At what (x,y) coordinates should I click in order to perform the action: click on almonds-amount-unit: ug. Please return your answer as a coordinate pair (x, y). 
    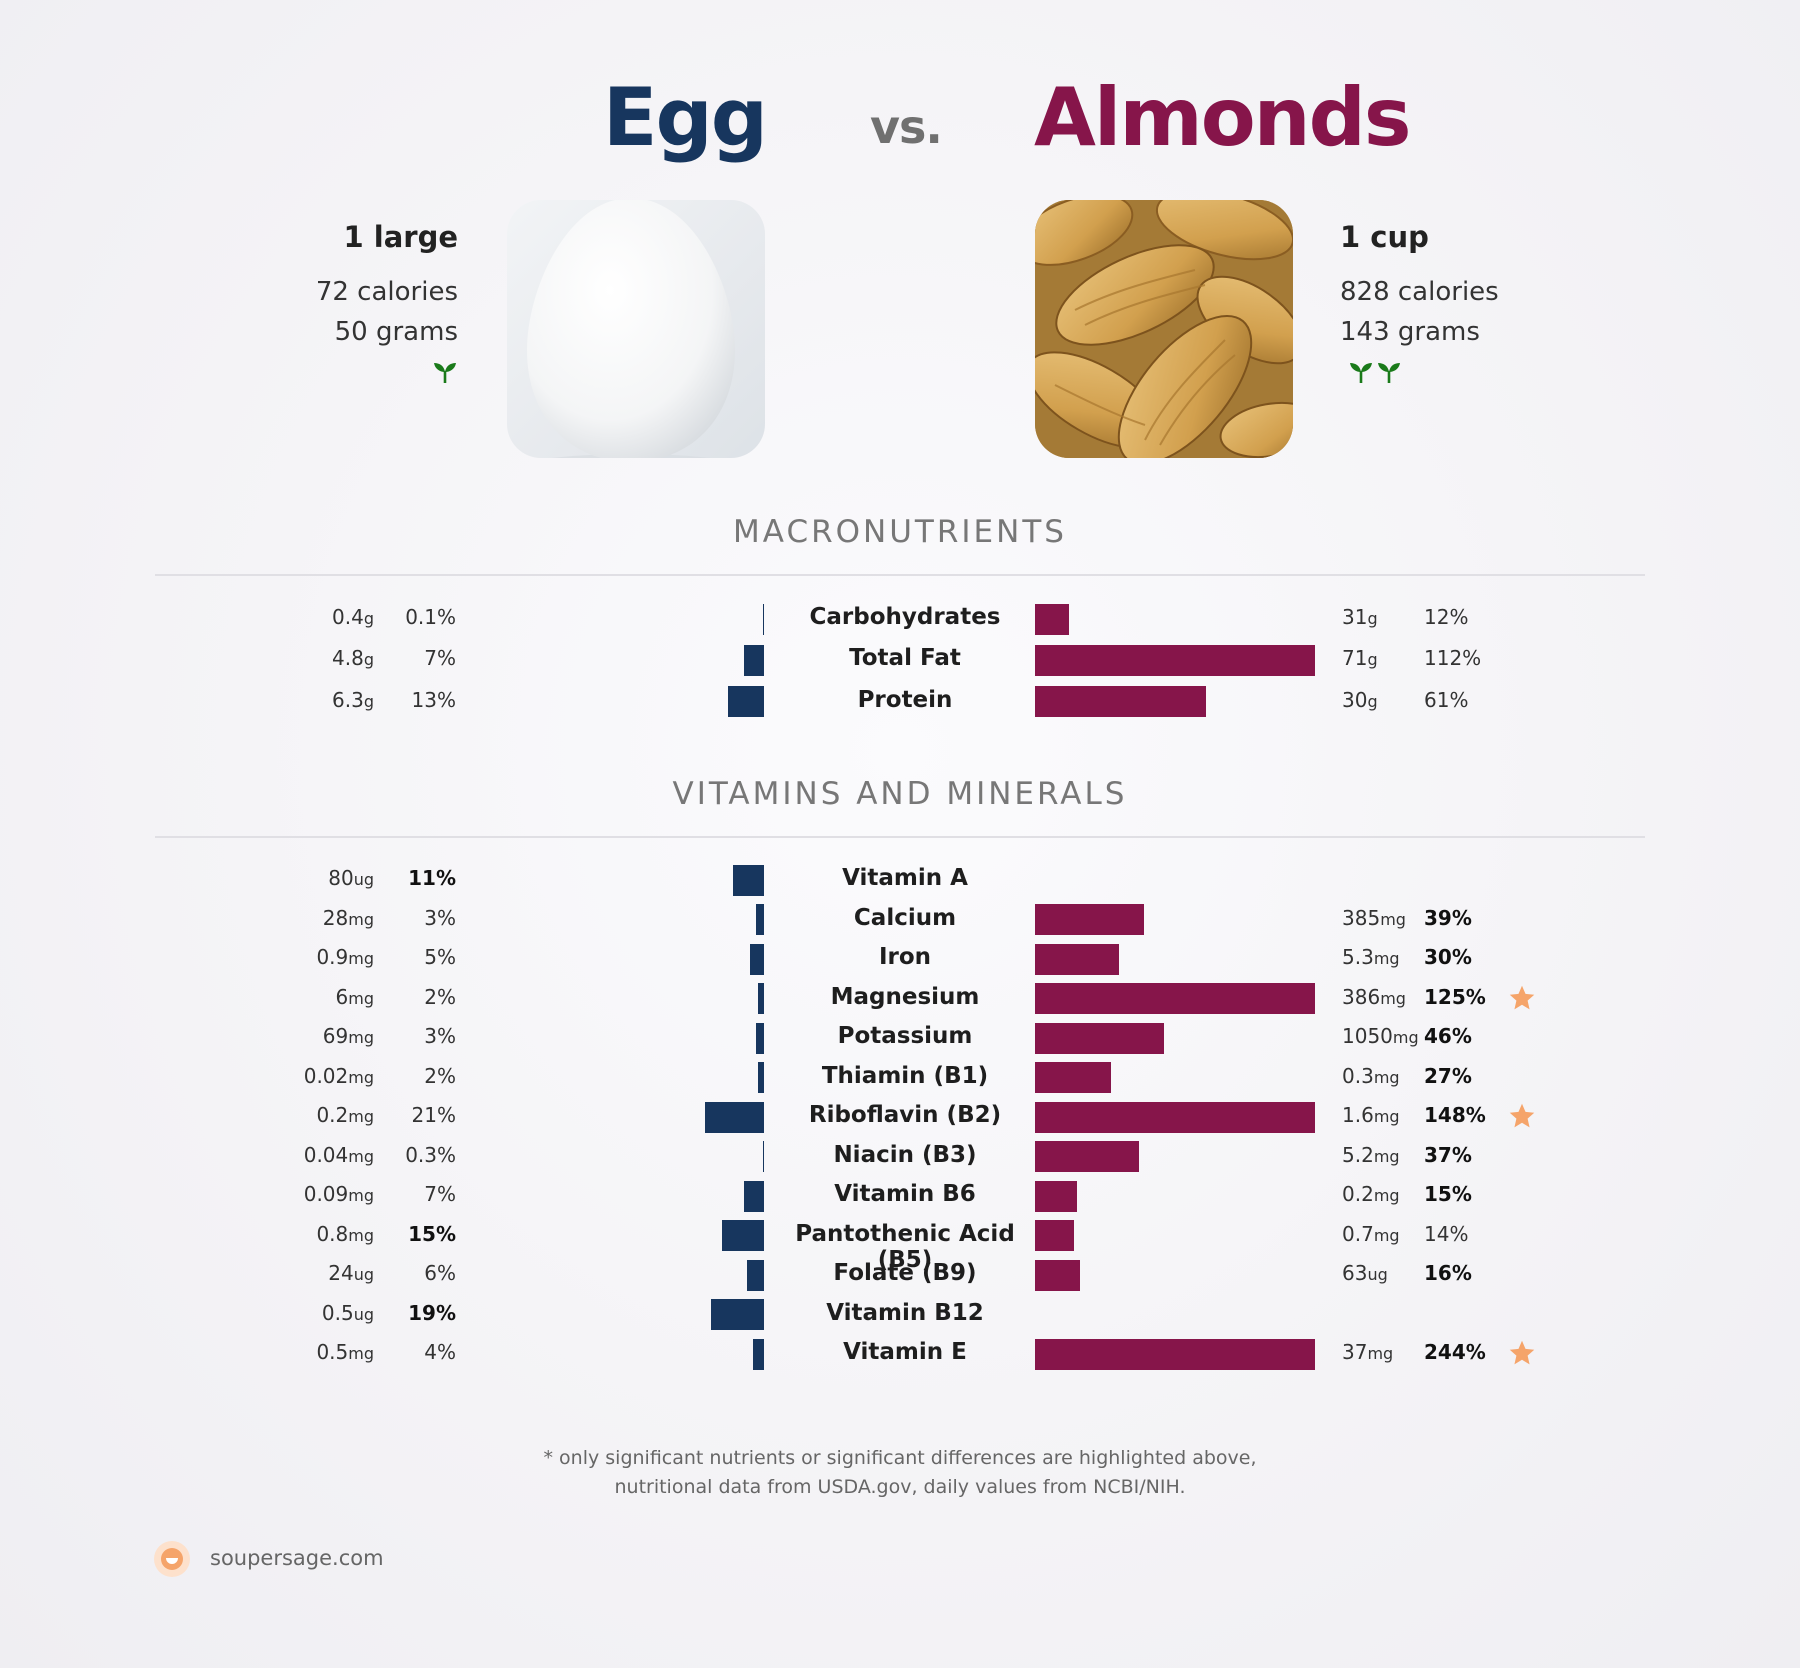
    Looking at the image, I should click on (1377, 1274).